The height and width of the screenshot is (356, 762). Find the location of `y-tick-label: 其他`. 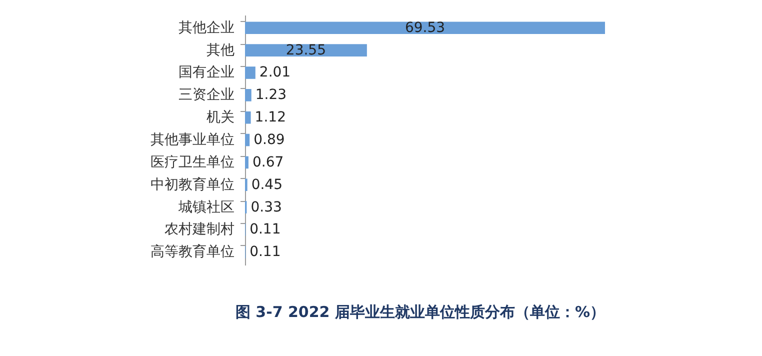

y-tick-label: 其他 is located at coordinates (220, 50).